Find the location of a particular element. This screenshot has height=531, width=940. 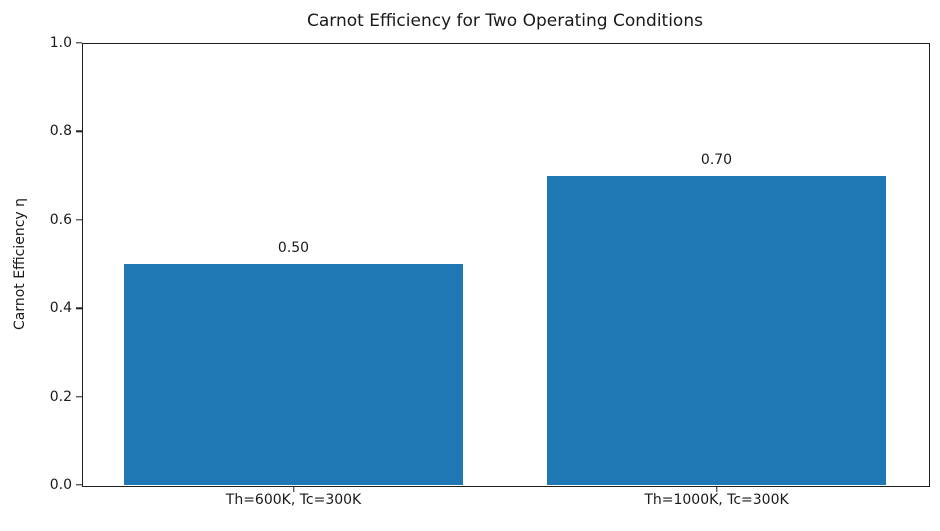

x-tick-label: Th=1000K, Tc=300K is located at coordinates (716, 500).